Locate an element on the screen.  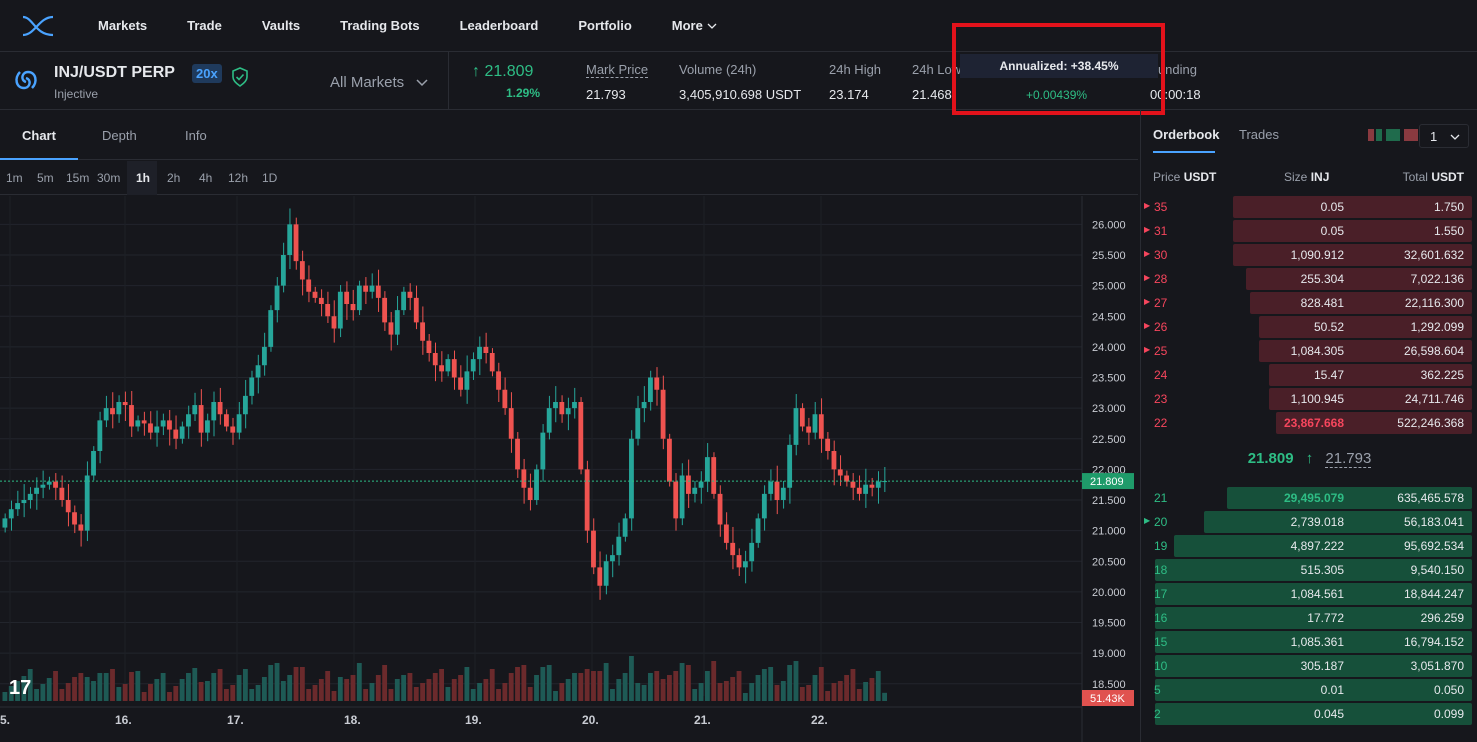
timeframe-2h: 2h is located at coordinates (173, 178).